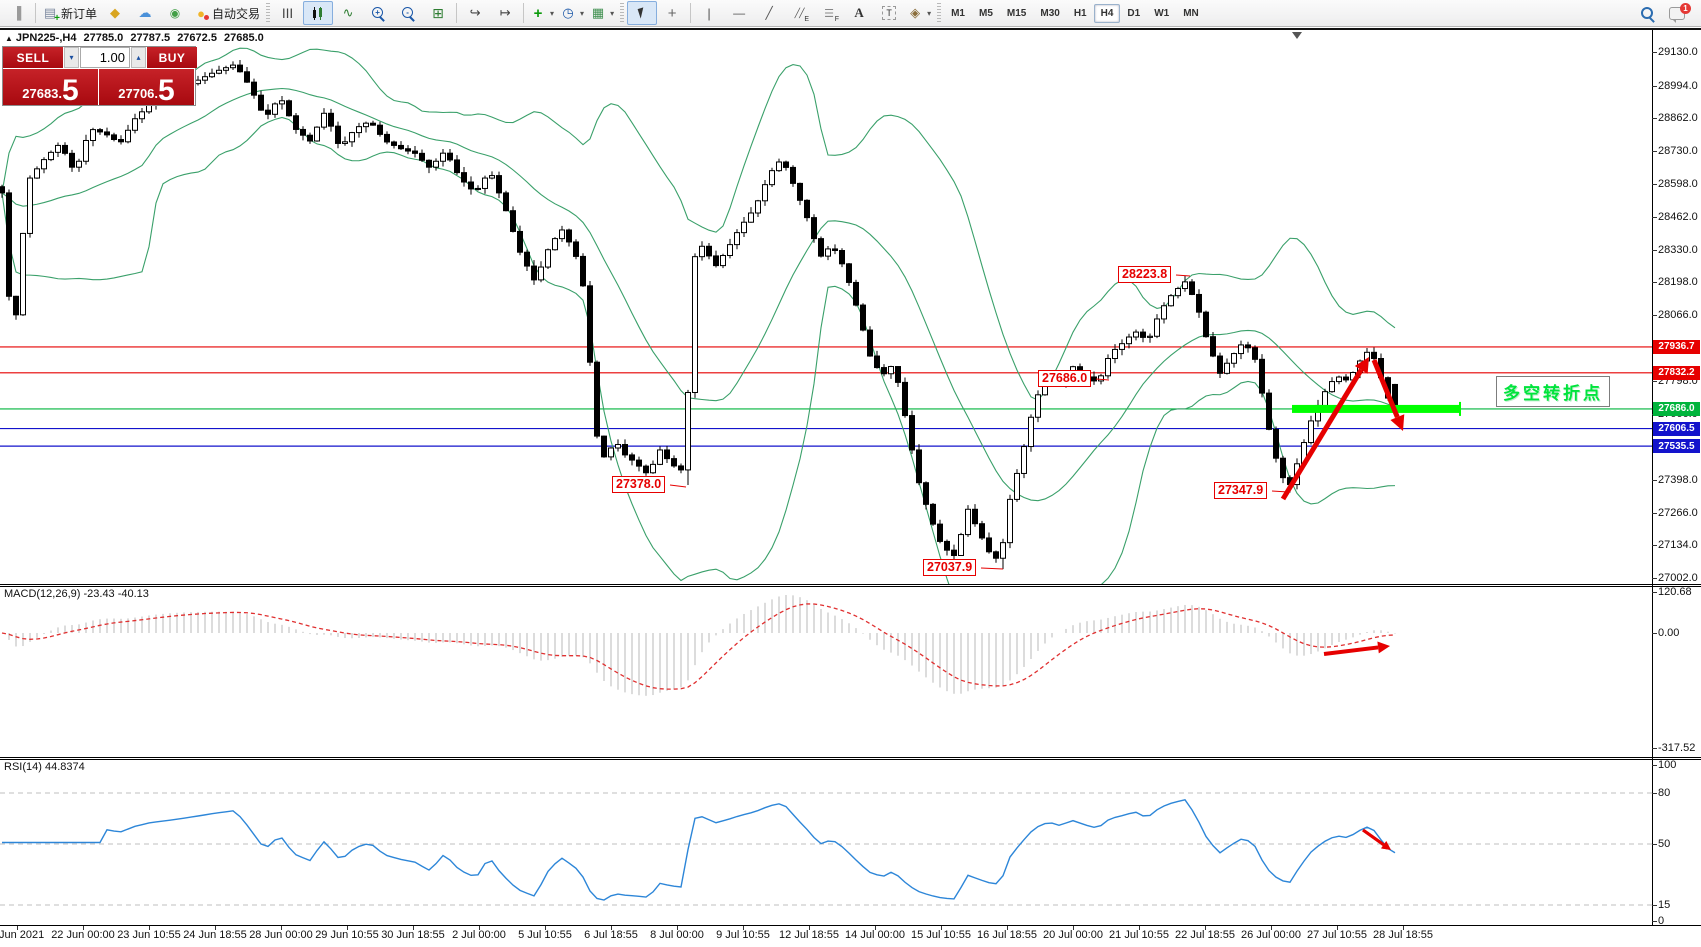  Describe the element at coordinates (288, 13) in the screenshot. I see `bar-chart-icon` at that location.